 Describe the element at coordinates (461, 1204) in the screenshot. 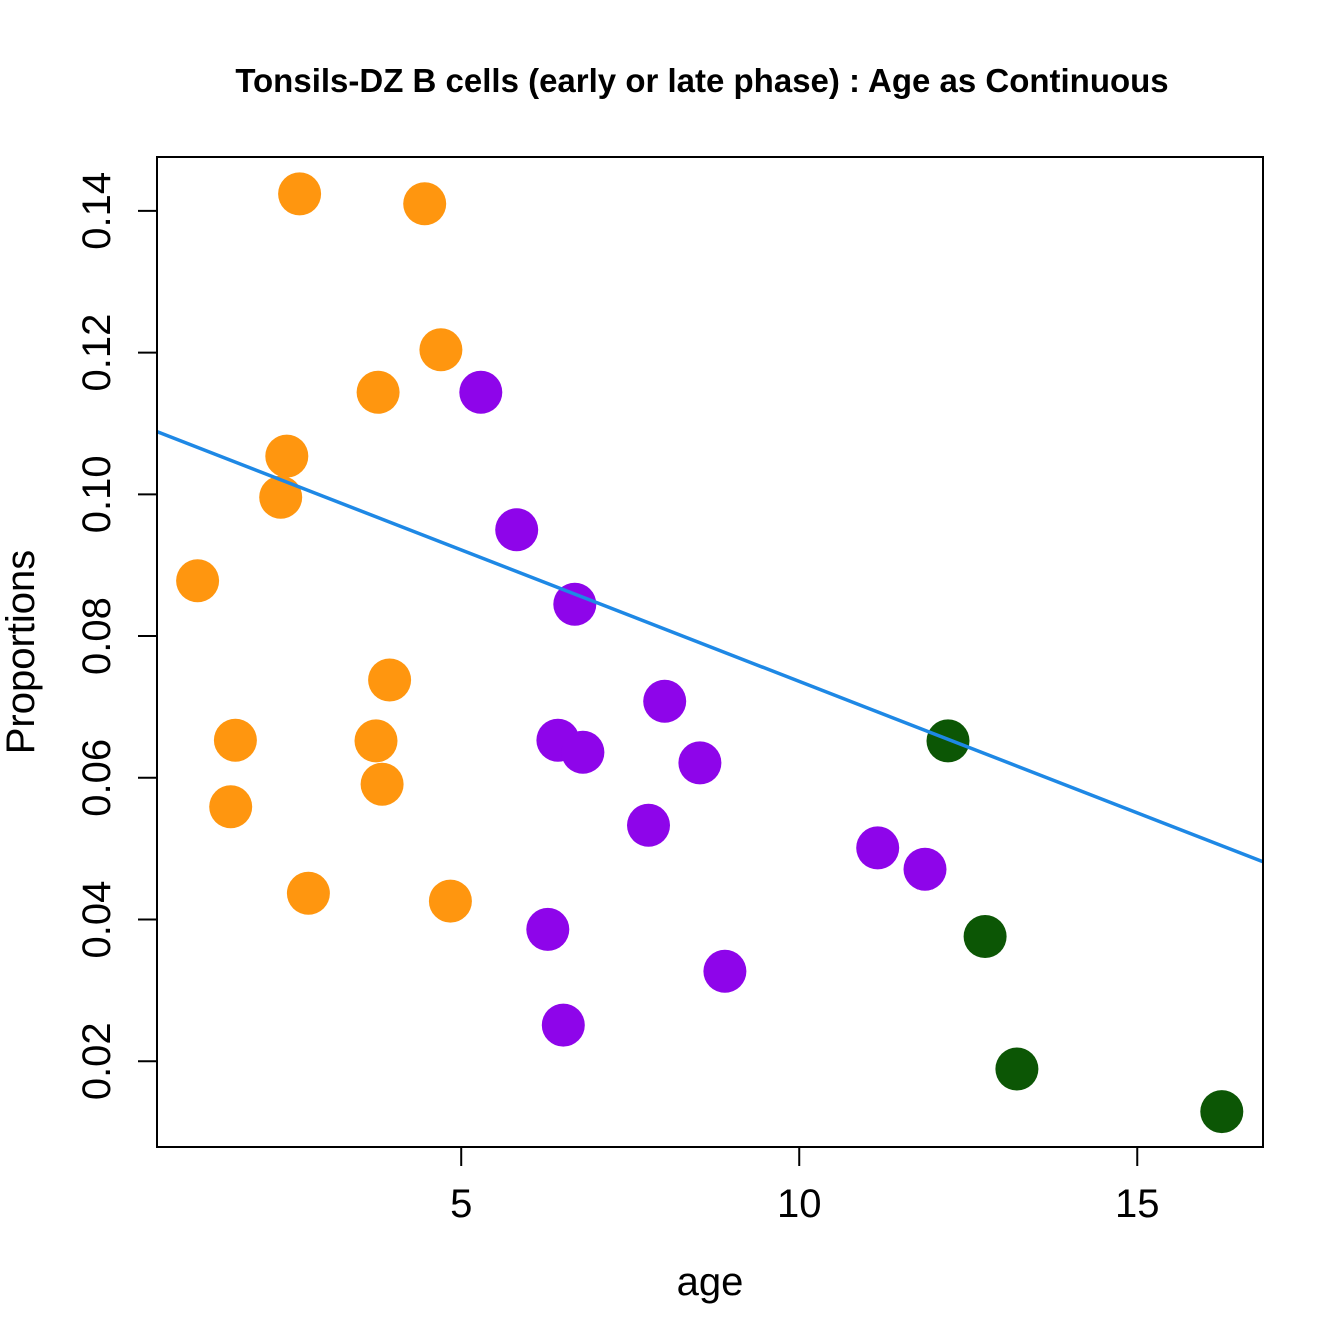

I see `x-tick-label: 5` at that location.